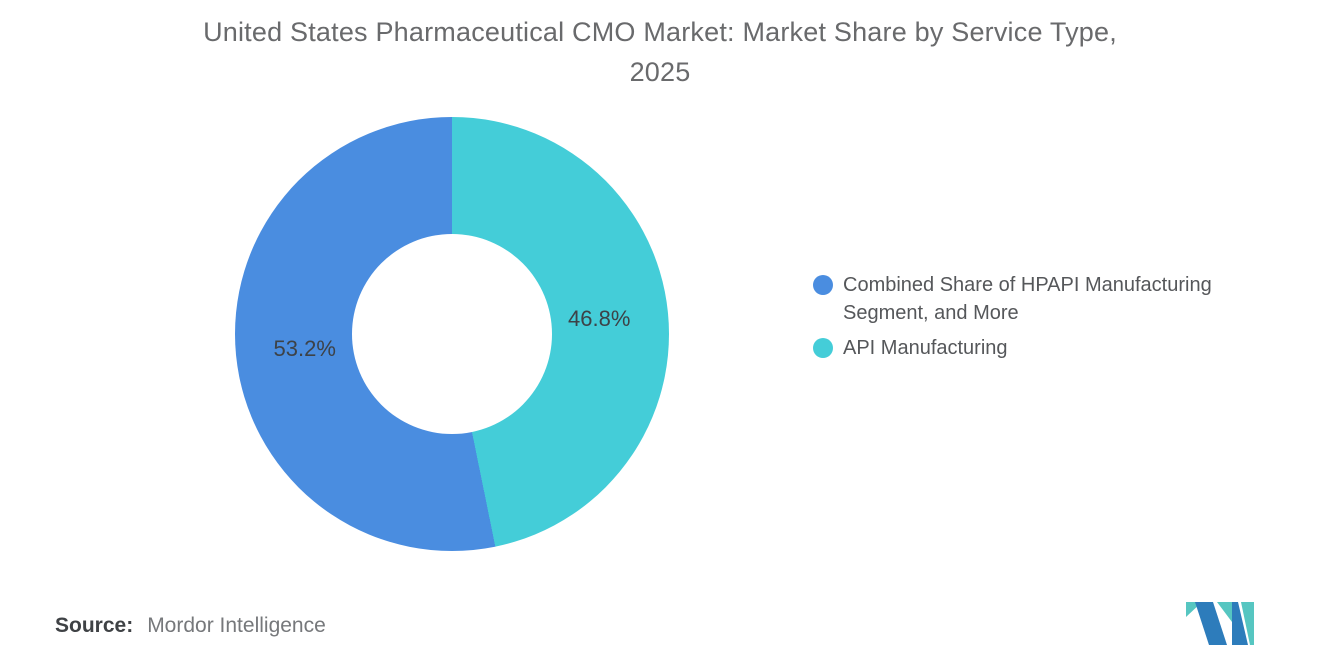  What do you see at coordinates (236, 625) in the screenshot?
I see `source-value: Mordor Intelligence` at bounding box center [236, 625].